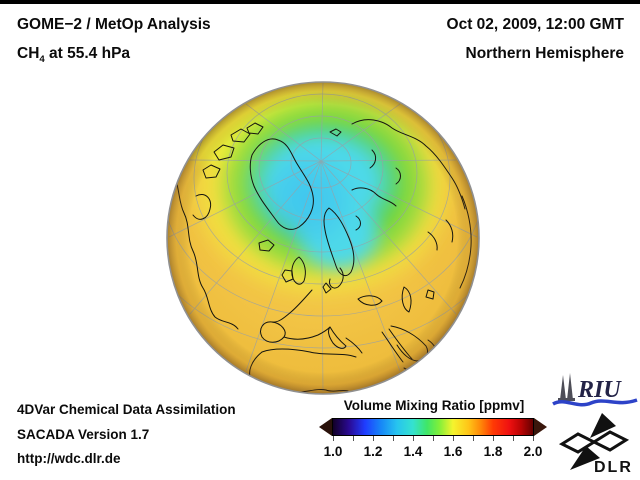 The image size is (640, 480). I want to click on header-left: GOME−2 / MetOp Analysis CH4 at 55.4 hPa, so click(114, 42).